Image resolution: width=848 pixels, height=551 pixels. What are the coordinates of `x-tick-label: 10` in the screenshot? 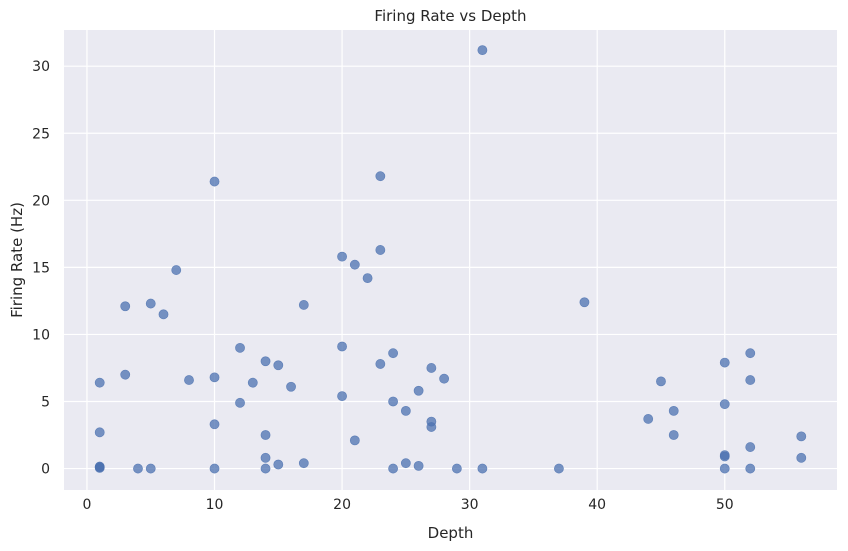 It's located at (215, 505).